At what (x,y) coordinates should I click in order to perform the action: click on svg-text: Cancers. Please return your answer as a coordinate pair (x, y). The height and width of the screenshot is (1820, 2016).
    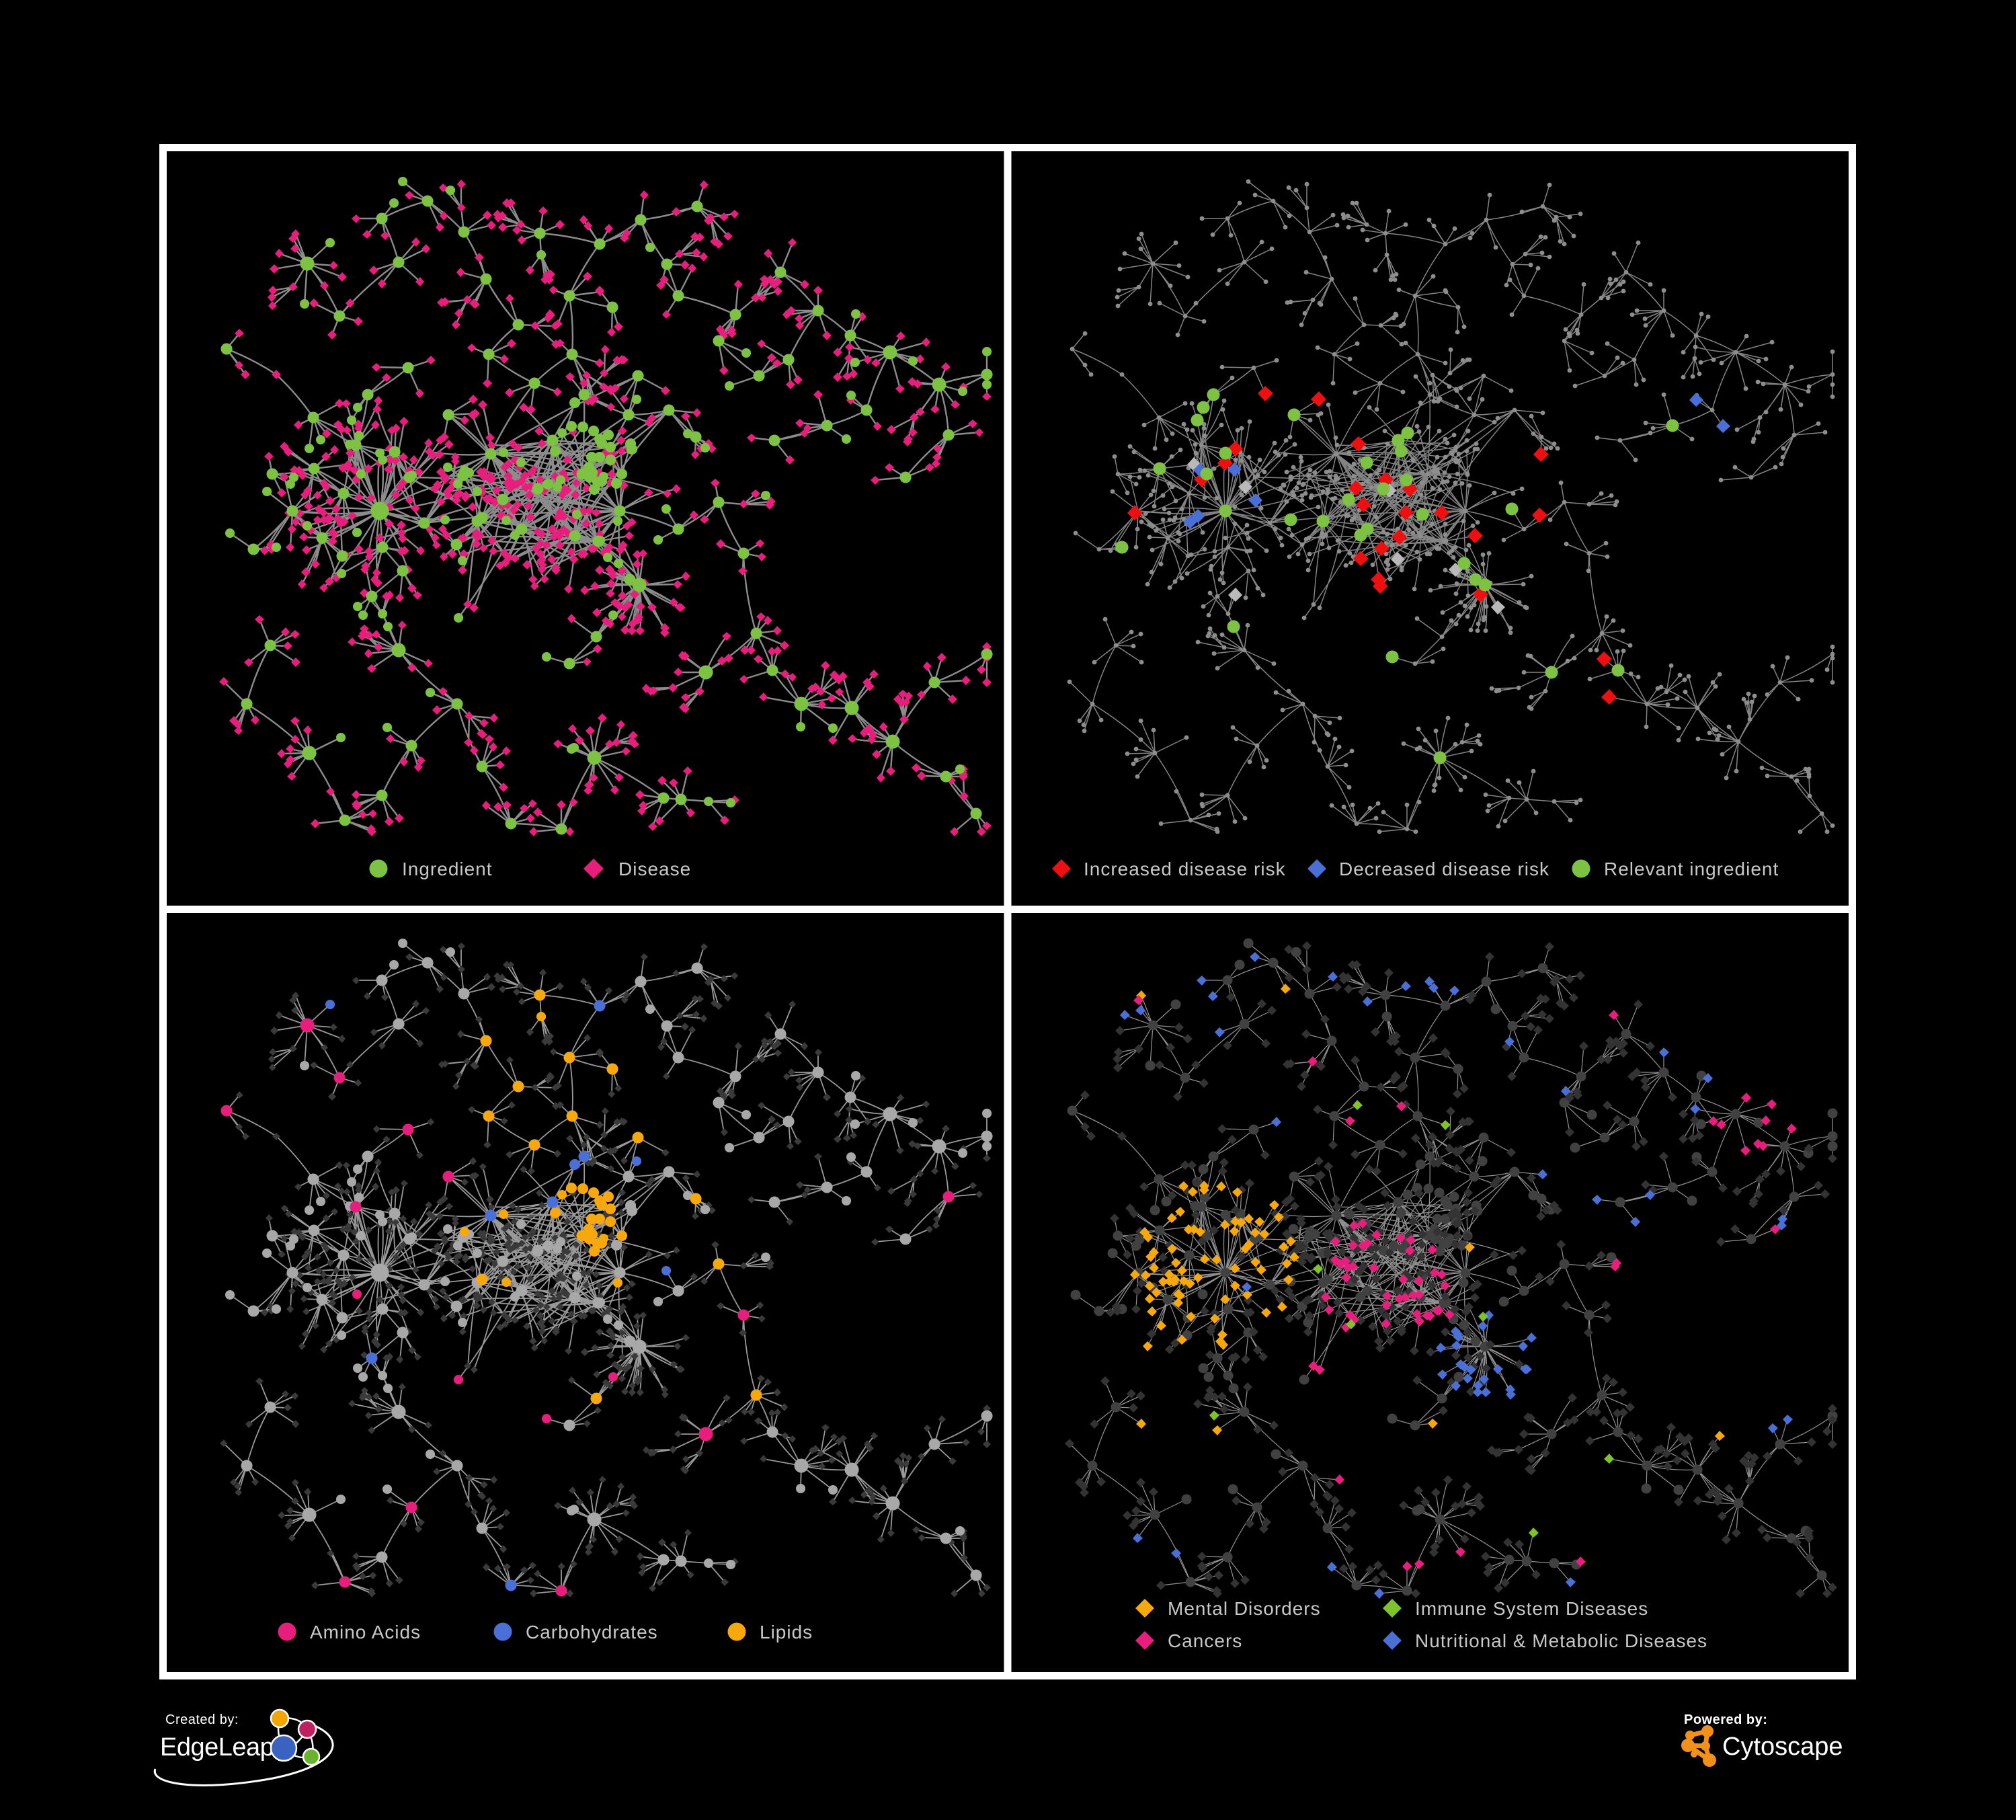
    Looking at the image, I should click on (1205, 1640).